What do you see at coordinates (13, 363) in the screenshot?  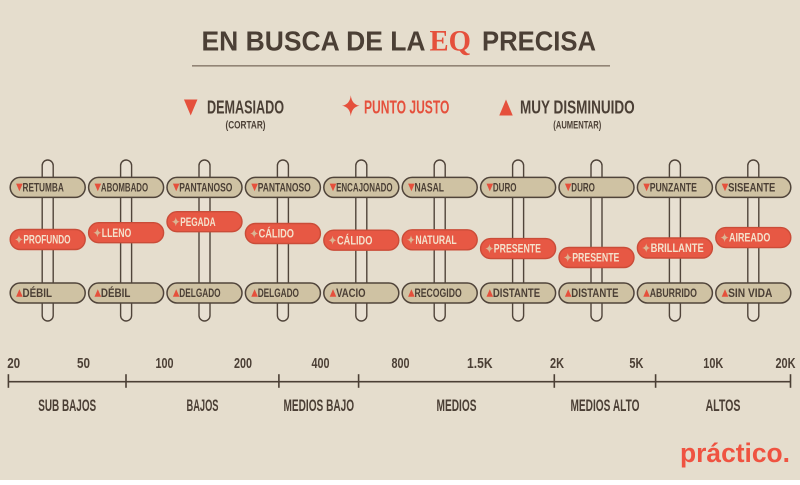 I see `svg-text: 20` at bounding box center [13, 363].